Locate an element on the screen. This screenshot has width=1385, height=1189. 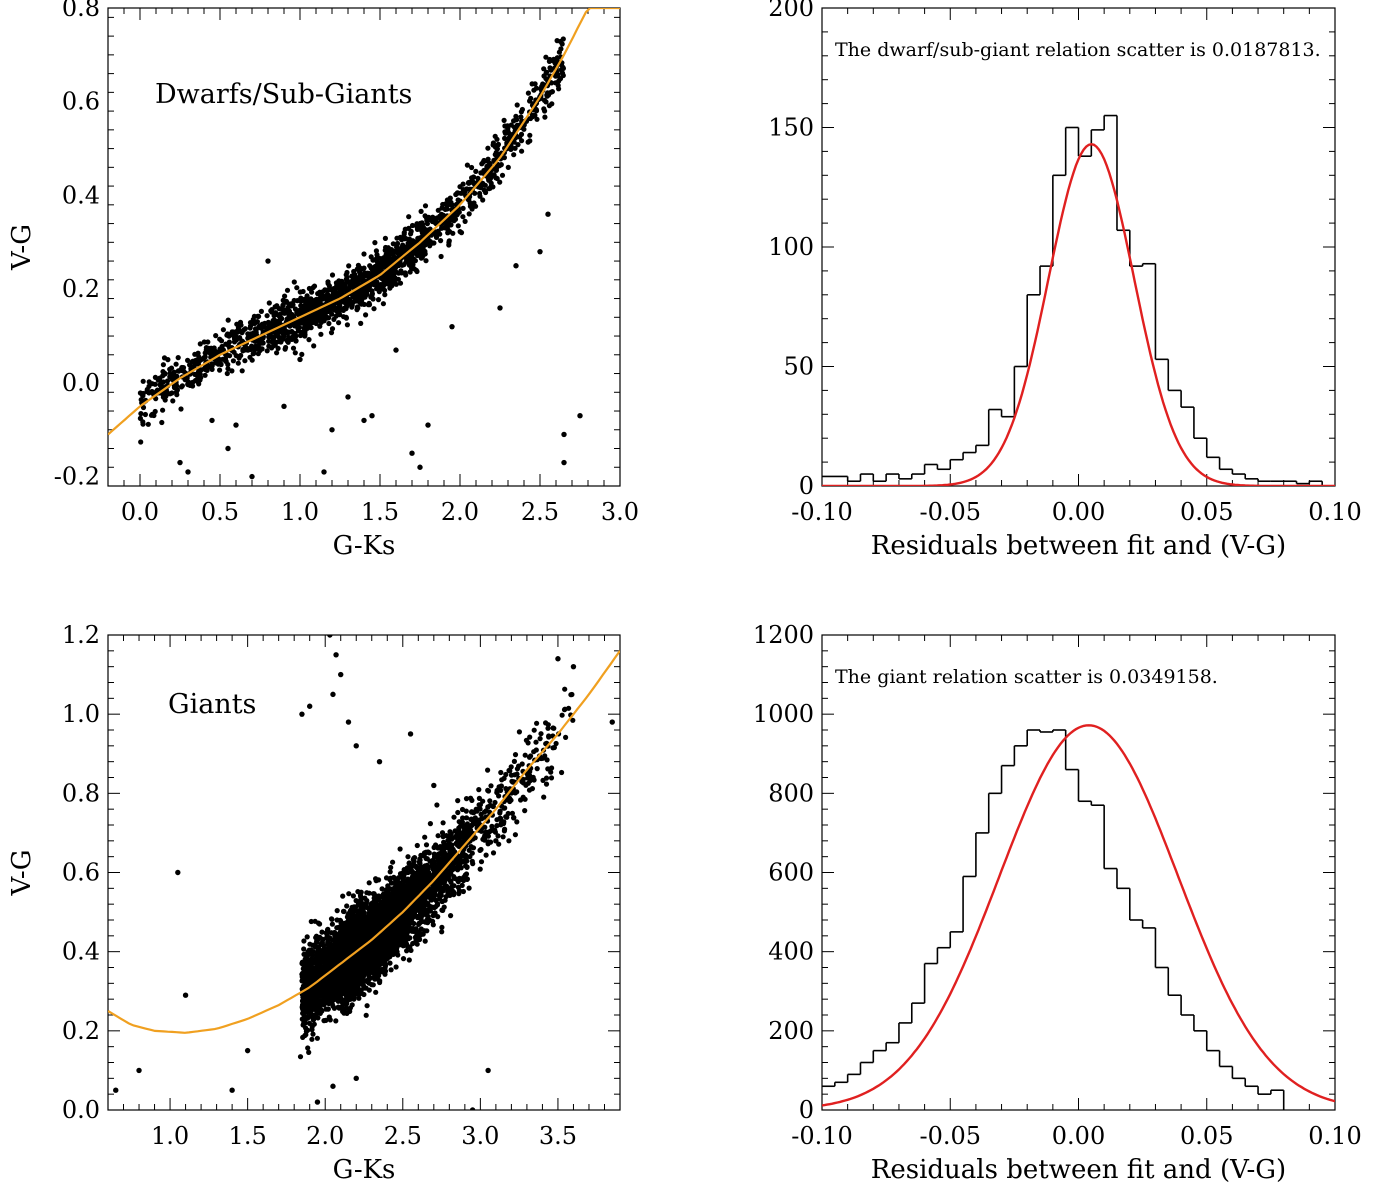
x-tick-label: 2.0 is located at coordinates (325, 1136).